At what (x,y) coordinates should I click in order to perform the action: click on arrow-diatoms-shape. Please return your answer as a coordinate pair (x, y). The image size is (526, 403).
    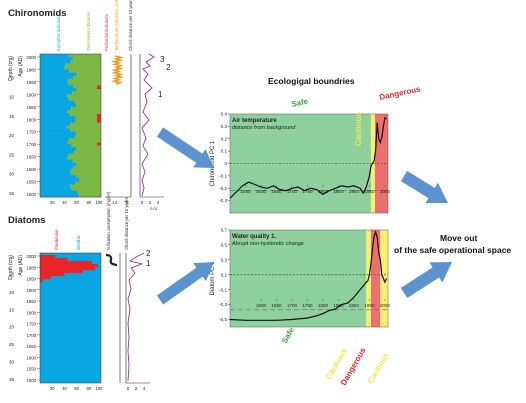
    Looking at the image, I should click on (185, 283).